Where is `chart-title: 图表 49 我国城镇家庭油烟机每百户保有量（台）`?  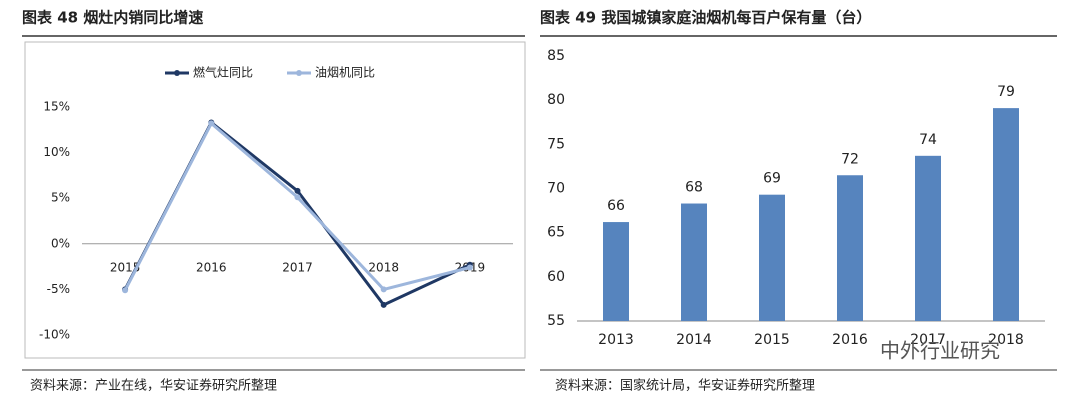
chart-title: 图表 49 我国城镇家庭油烟机每百户保有量（台） is located at coordinates (705, 18).